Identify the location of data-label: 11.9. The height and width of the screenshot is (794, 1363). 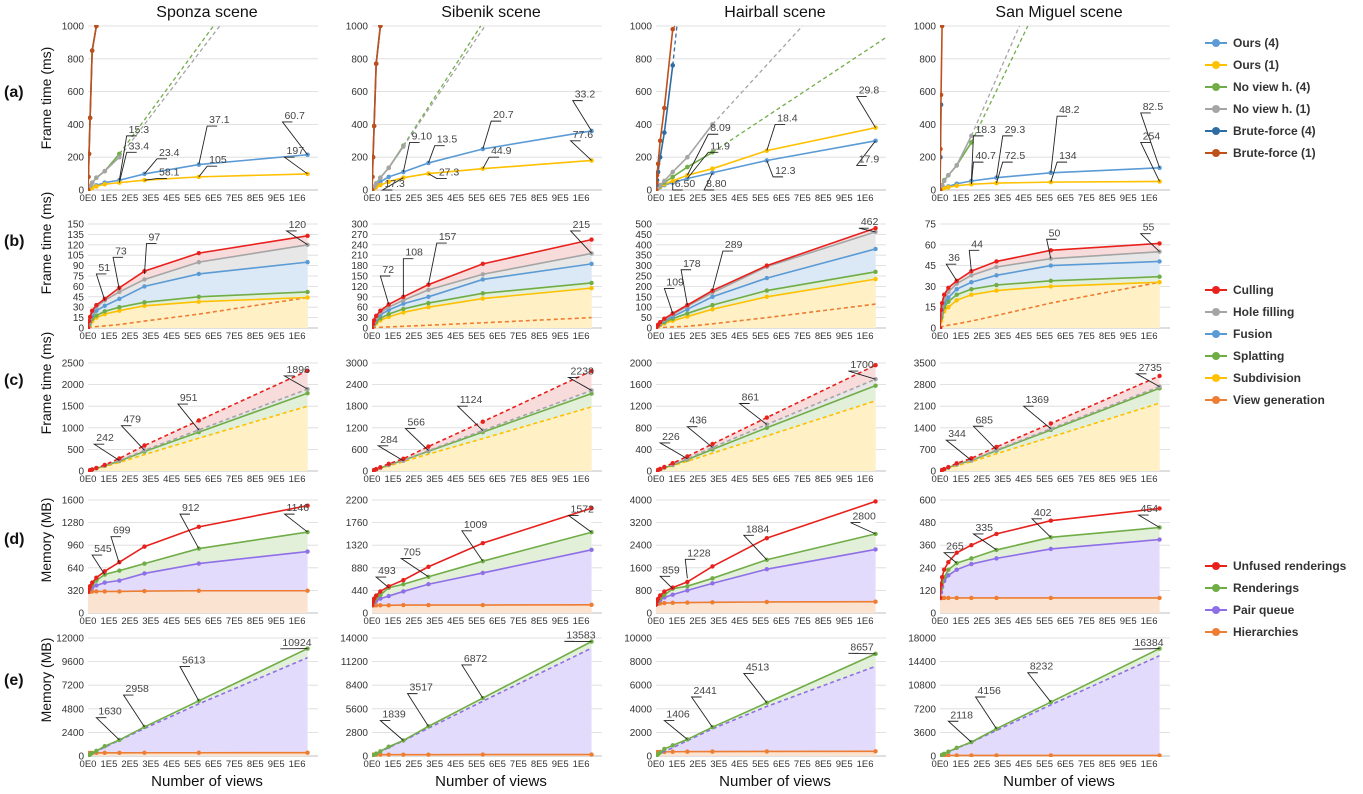
(720, 146).